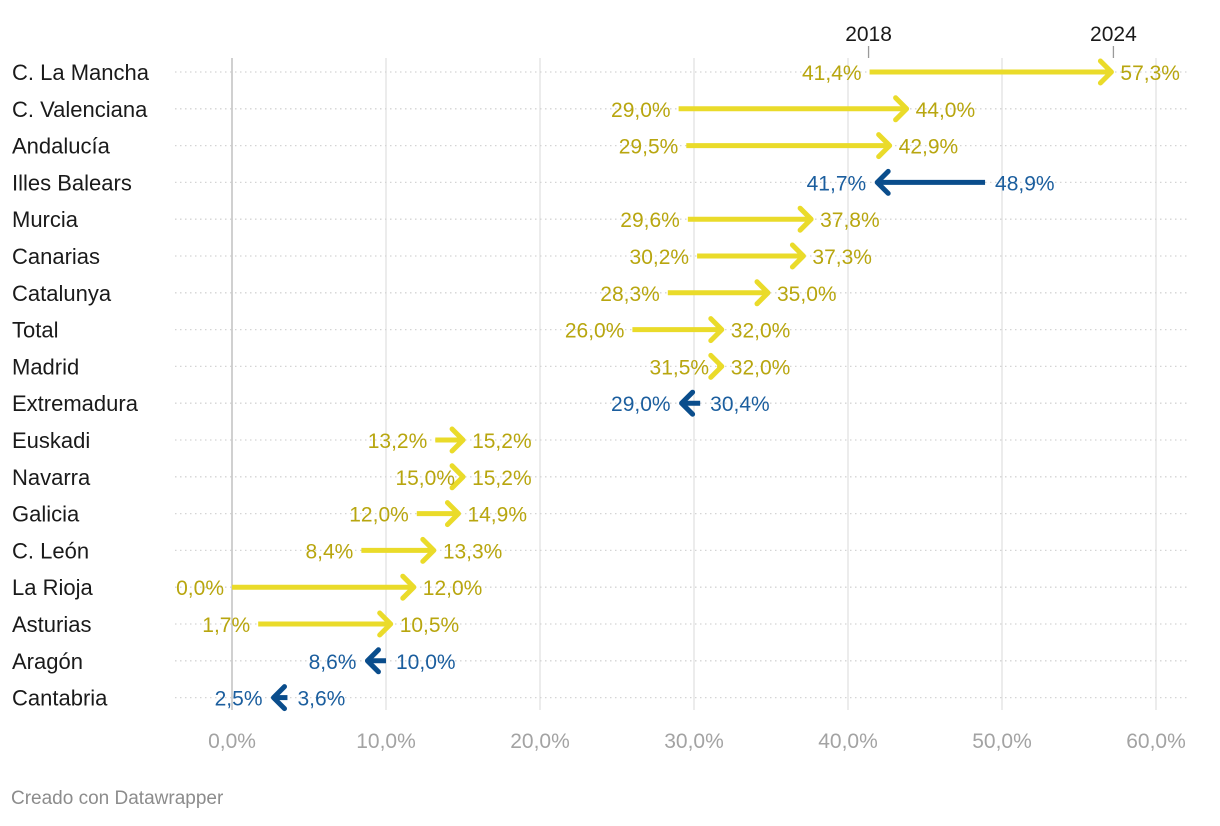 This screenshot has height=826, width=1220. What do you see at coordinates (45, 219) in the screenshot?
I see `region-label: Murcia` at bounding box center [45, 219].